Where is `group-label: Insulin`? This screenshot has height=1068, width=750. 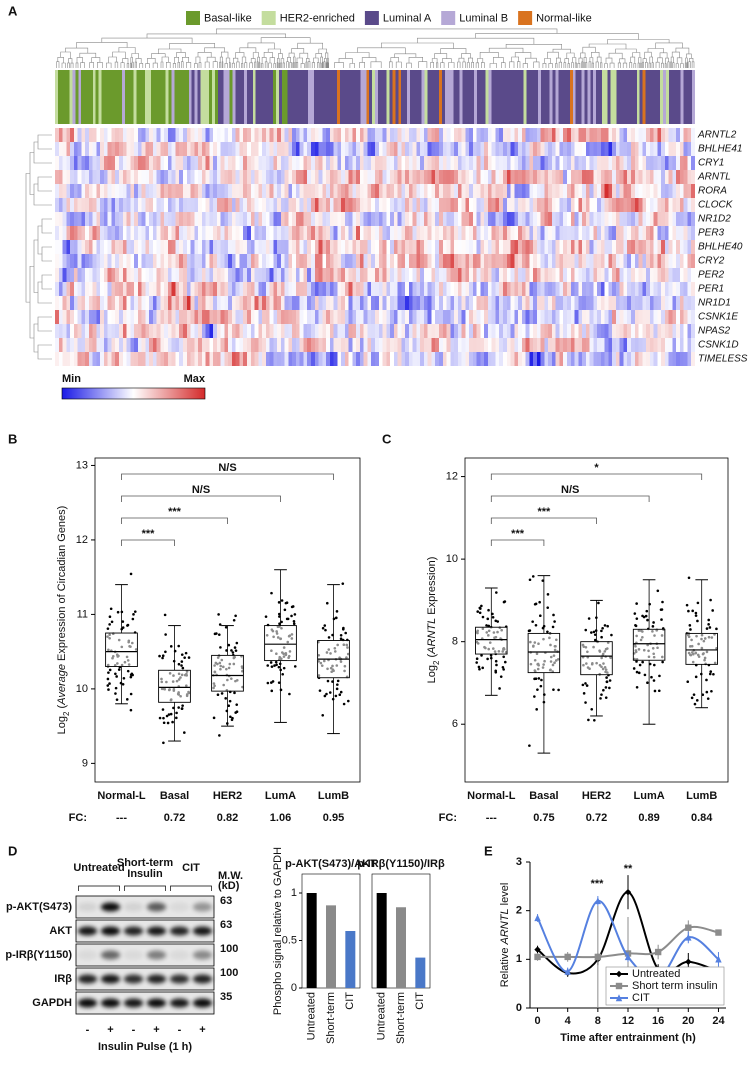 group-label: Insulin is located at coordinates (145, 874).